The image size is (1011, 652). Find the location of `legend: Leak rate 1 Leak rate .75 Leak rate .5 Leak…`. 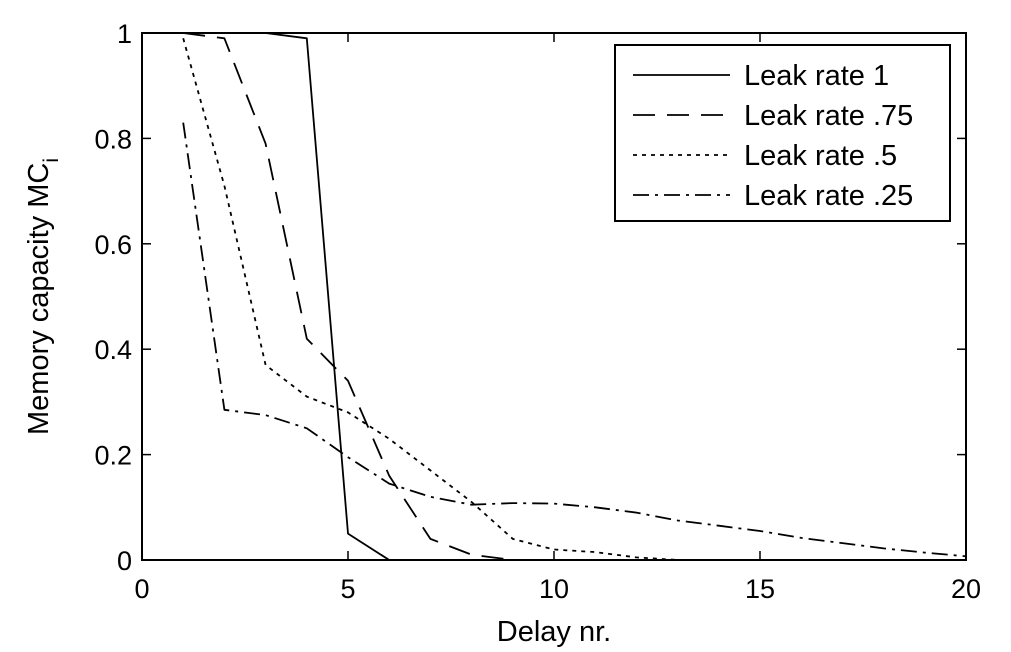

legend: Leak rate 1 Leak rate .75 Leak rate .5 Leak… is located at coordinates (782, 133).